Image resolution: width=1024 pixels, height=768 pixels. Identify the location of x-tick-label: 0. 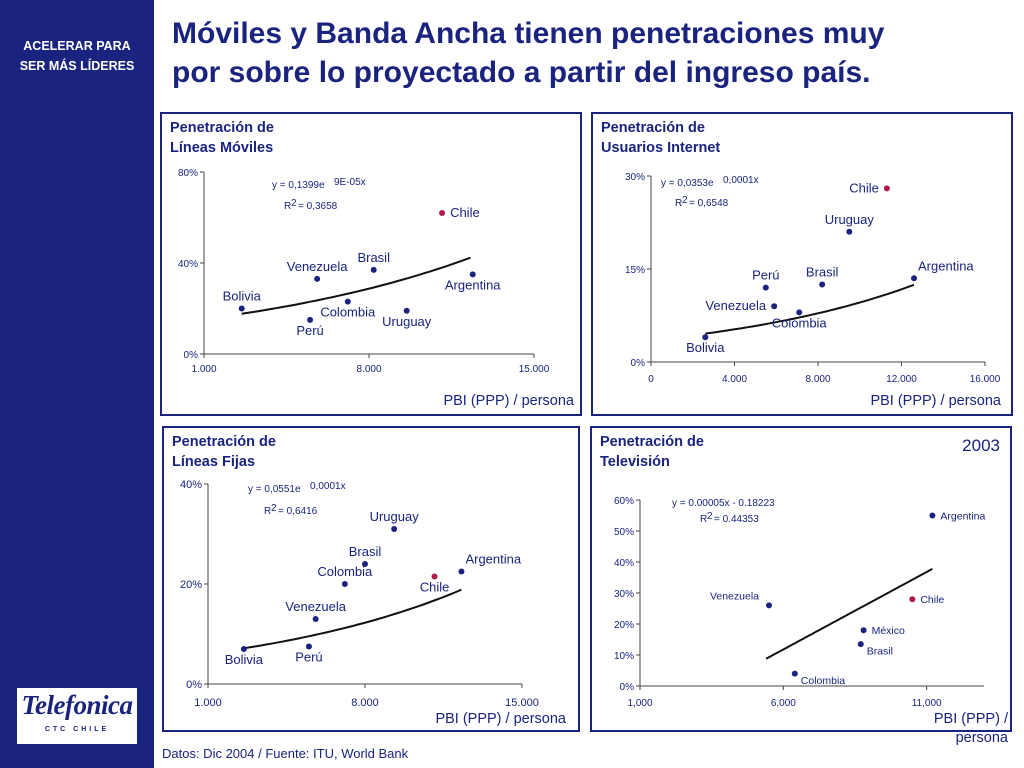
(651, 379).